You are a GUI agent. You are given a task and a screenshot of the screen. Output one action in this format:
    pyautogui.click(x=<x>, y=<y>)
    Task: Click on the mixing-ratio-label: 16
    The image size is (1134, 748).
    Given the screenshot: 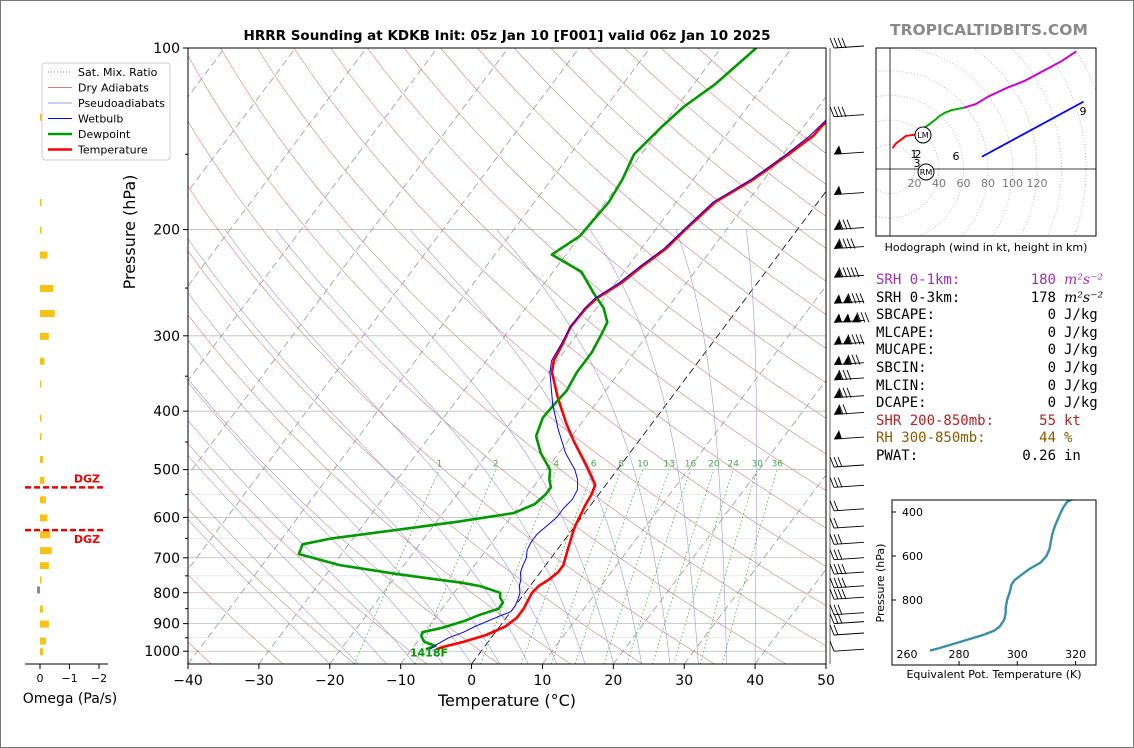 What is the action you would take?
    pyautogui.click(x=691, y=465)
    